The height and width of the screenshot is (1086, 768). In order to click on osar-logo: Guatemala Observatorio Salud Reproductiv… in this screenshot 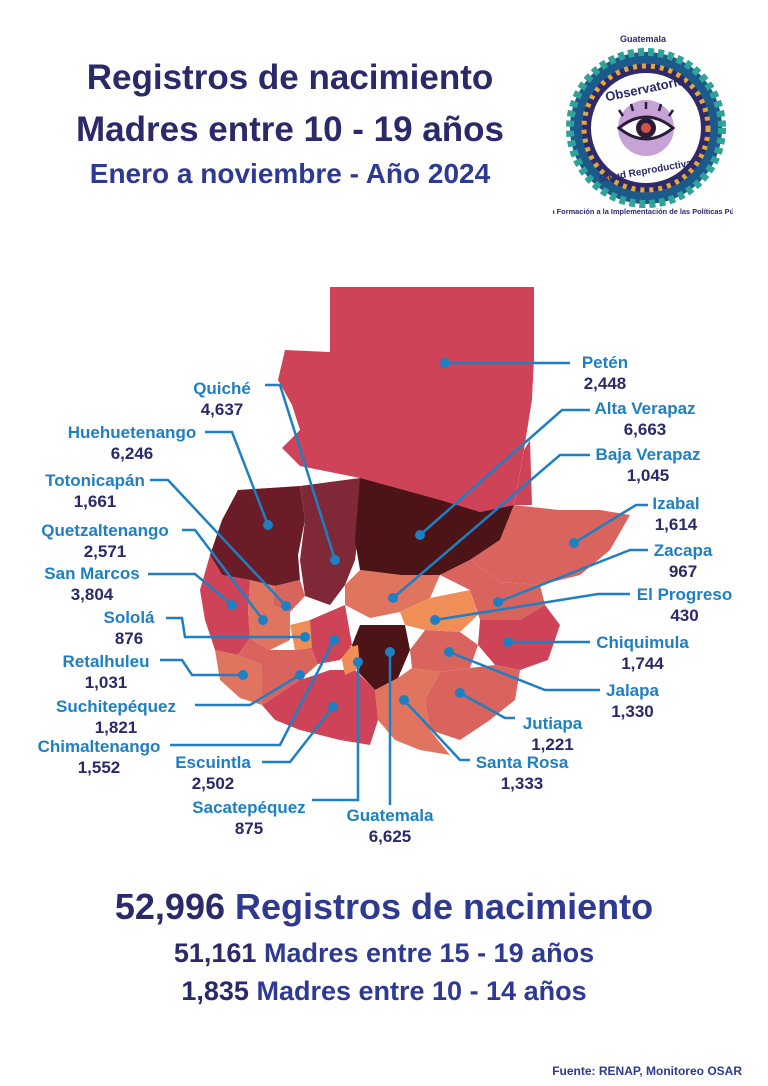, I will do `click(643, 125)`.